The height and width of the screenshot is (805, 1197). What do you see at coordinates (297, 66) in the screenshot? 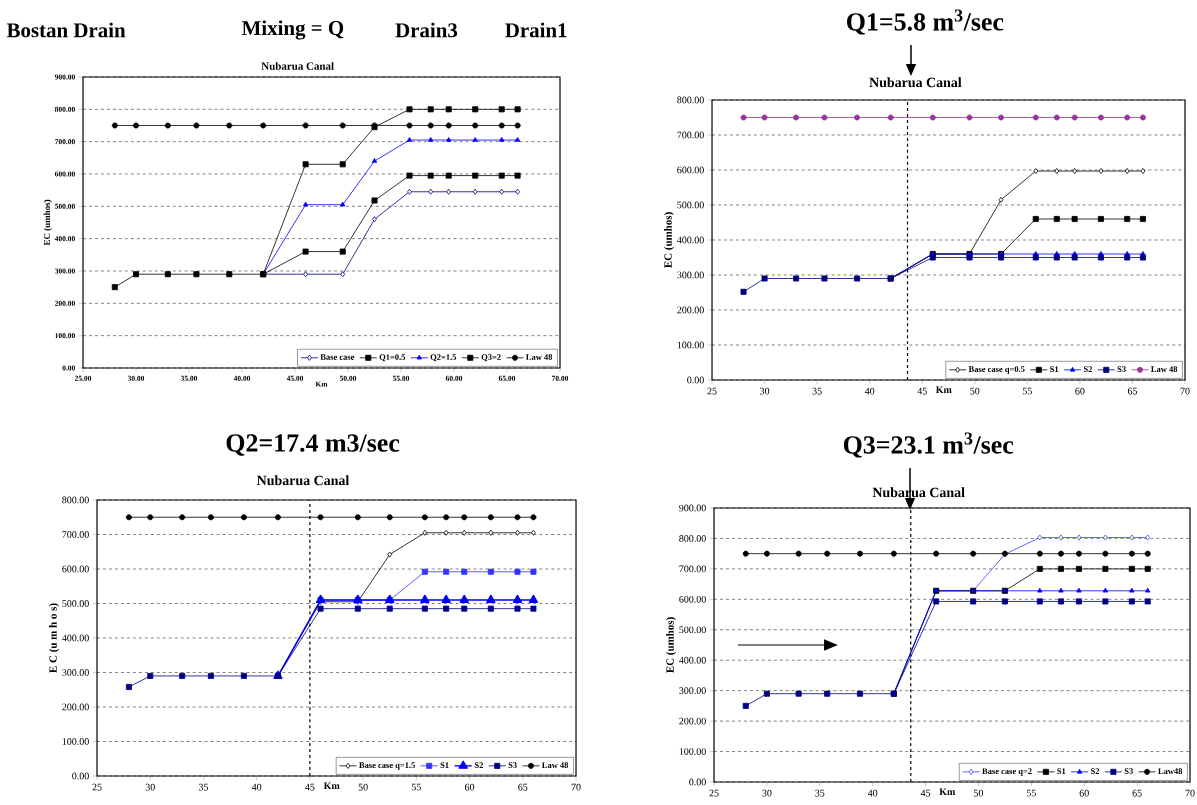
I see `chart-title: Nubarua Canal` at bounding box center [297, 66].